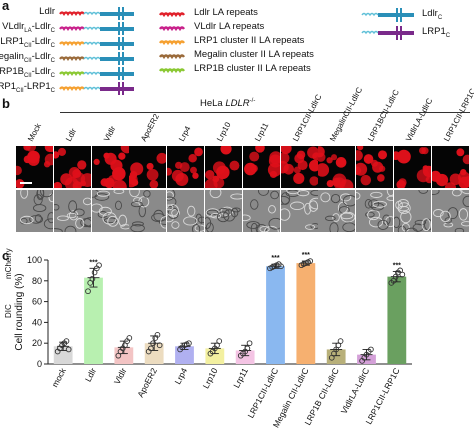  What do you see at coordinates (229, 26) in the screenshot?
I see `legend-label: VLdlr LA repeats` at bounding box center [229, 26].